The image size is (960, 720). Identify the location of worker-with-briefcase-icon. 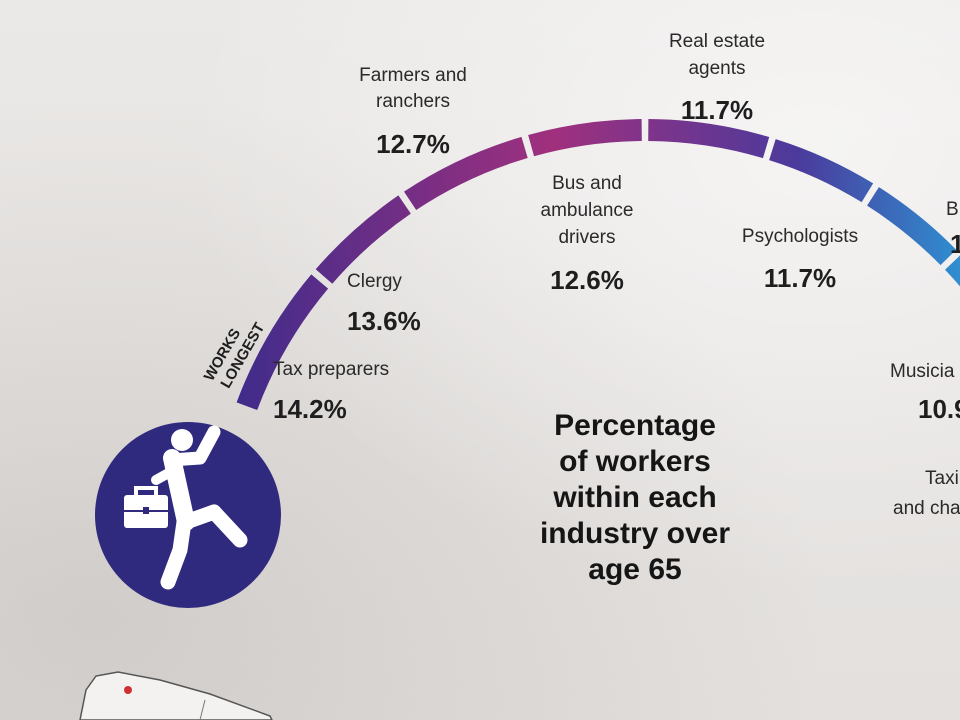
(188, 515).